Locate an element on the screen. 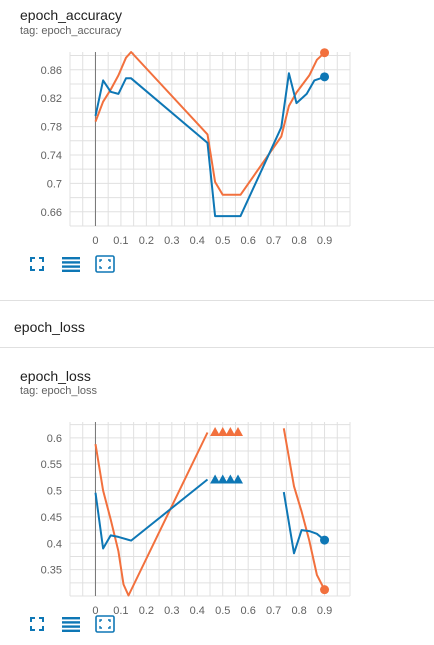 This screenshot has width=434, height=645. y-tick-label: 0.86 is located at coordinates (51, 71).